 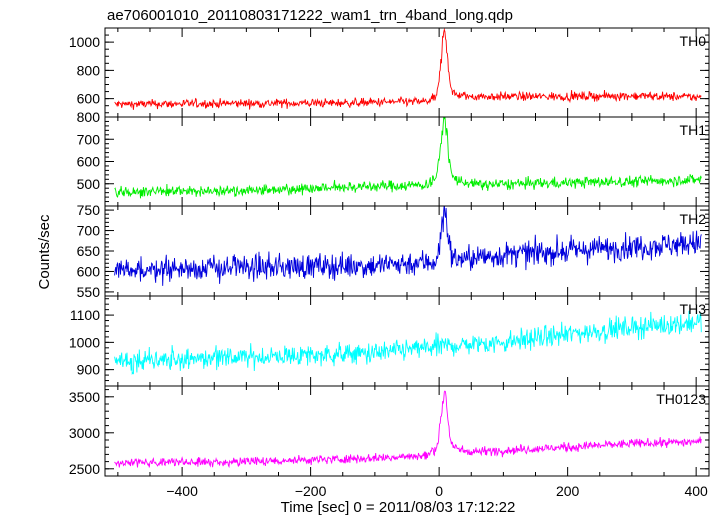 I want to click on y-tick-label: 3500, so click(x=84, y=397).